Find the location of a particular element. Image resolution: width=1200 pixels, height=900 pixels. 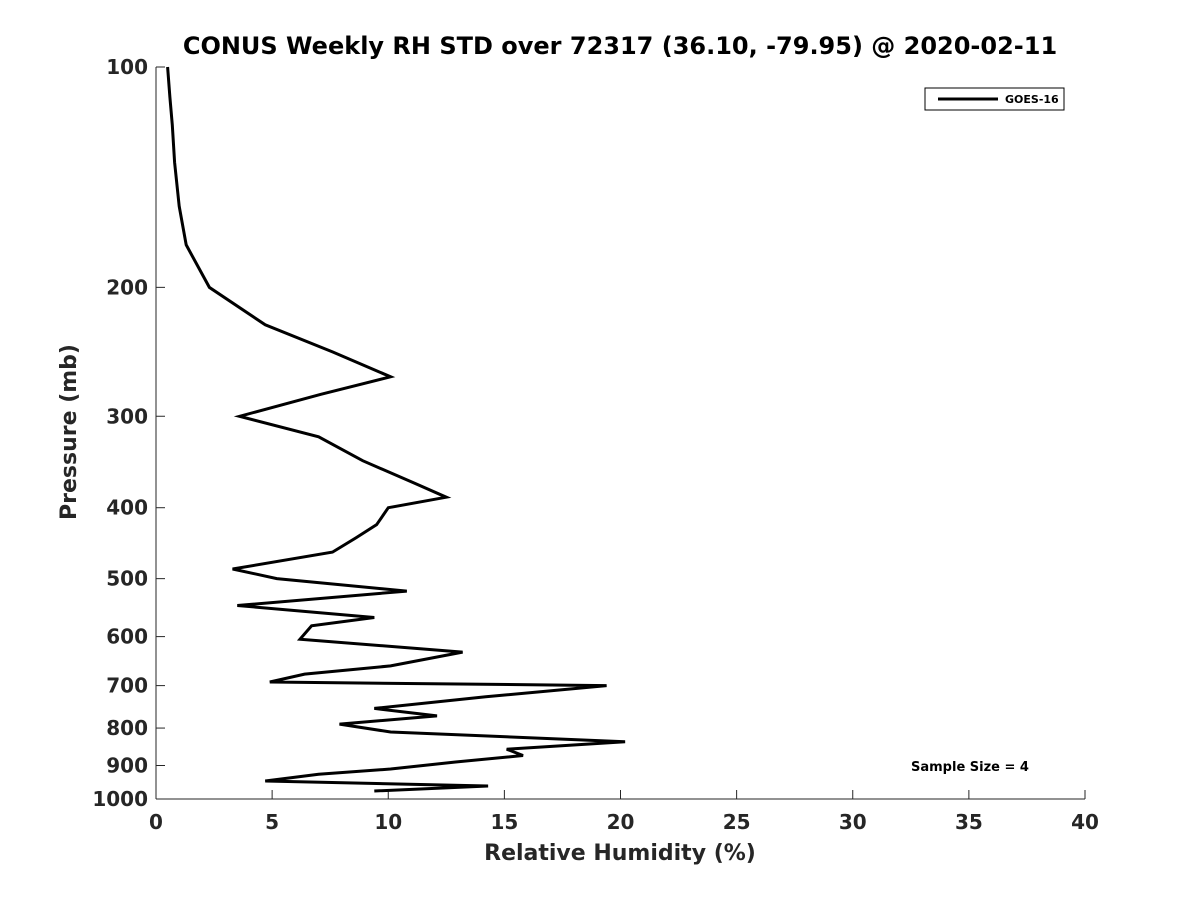

y-tick-label: 400 is located at coordinates (127, 508).